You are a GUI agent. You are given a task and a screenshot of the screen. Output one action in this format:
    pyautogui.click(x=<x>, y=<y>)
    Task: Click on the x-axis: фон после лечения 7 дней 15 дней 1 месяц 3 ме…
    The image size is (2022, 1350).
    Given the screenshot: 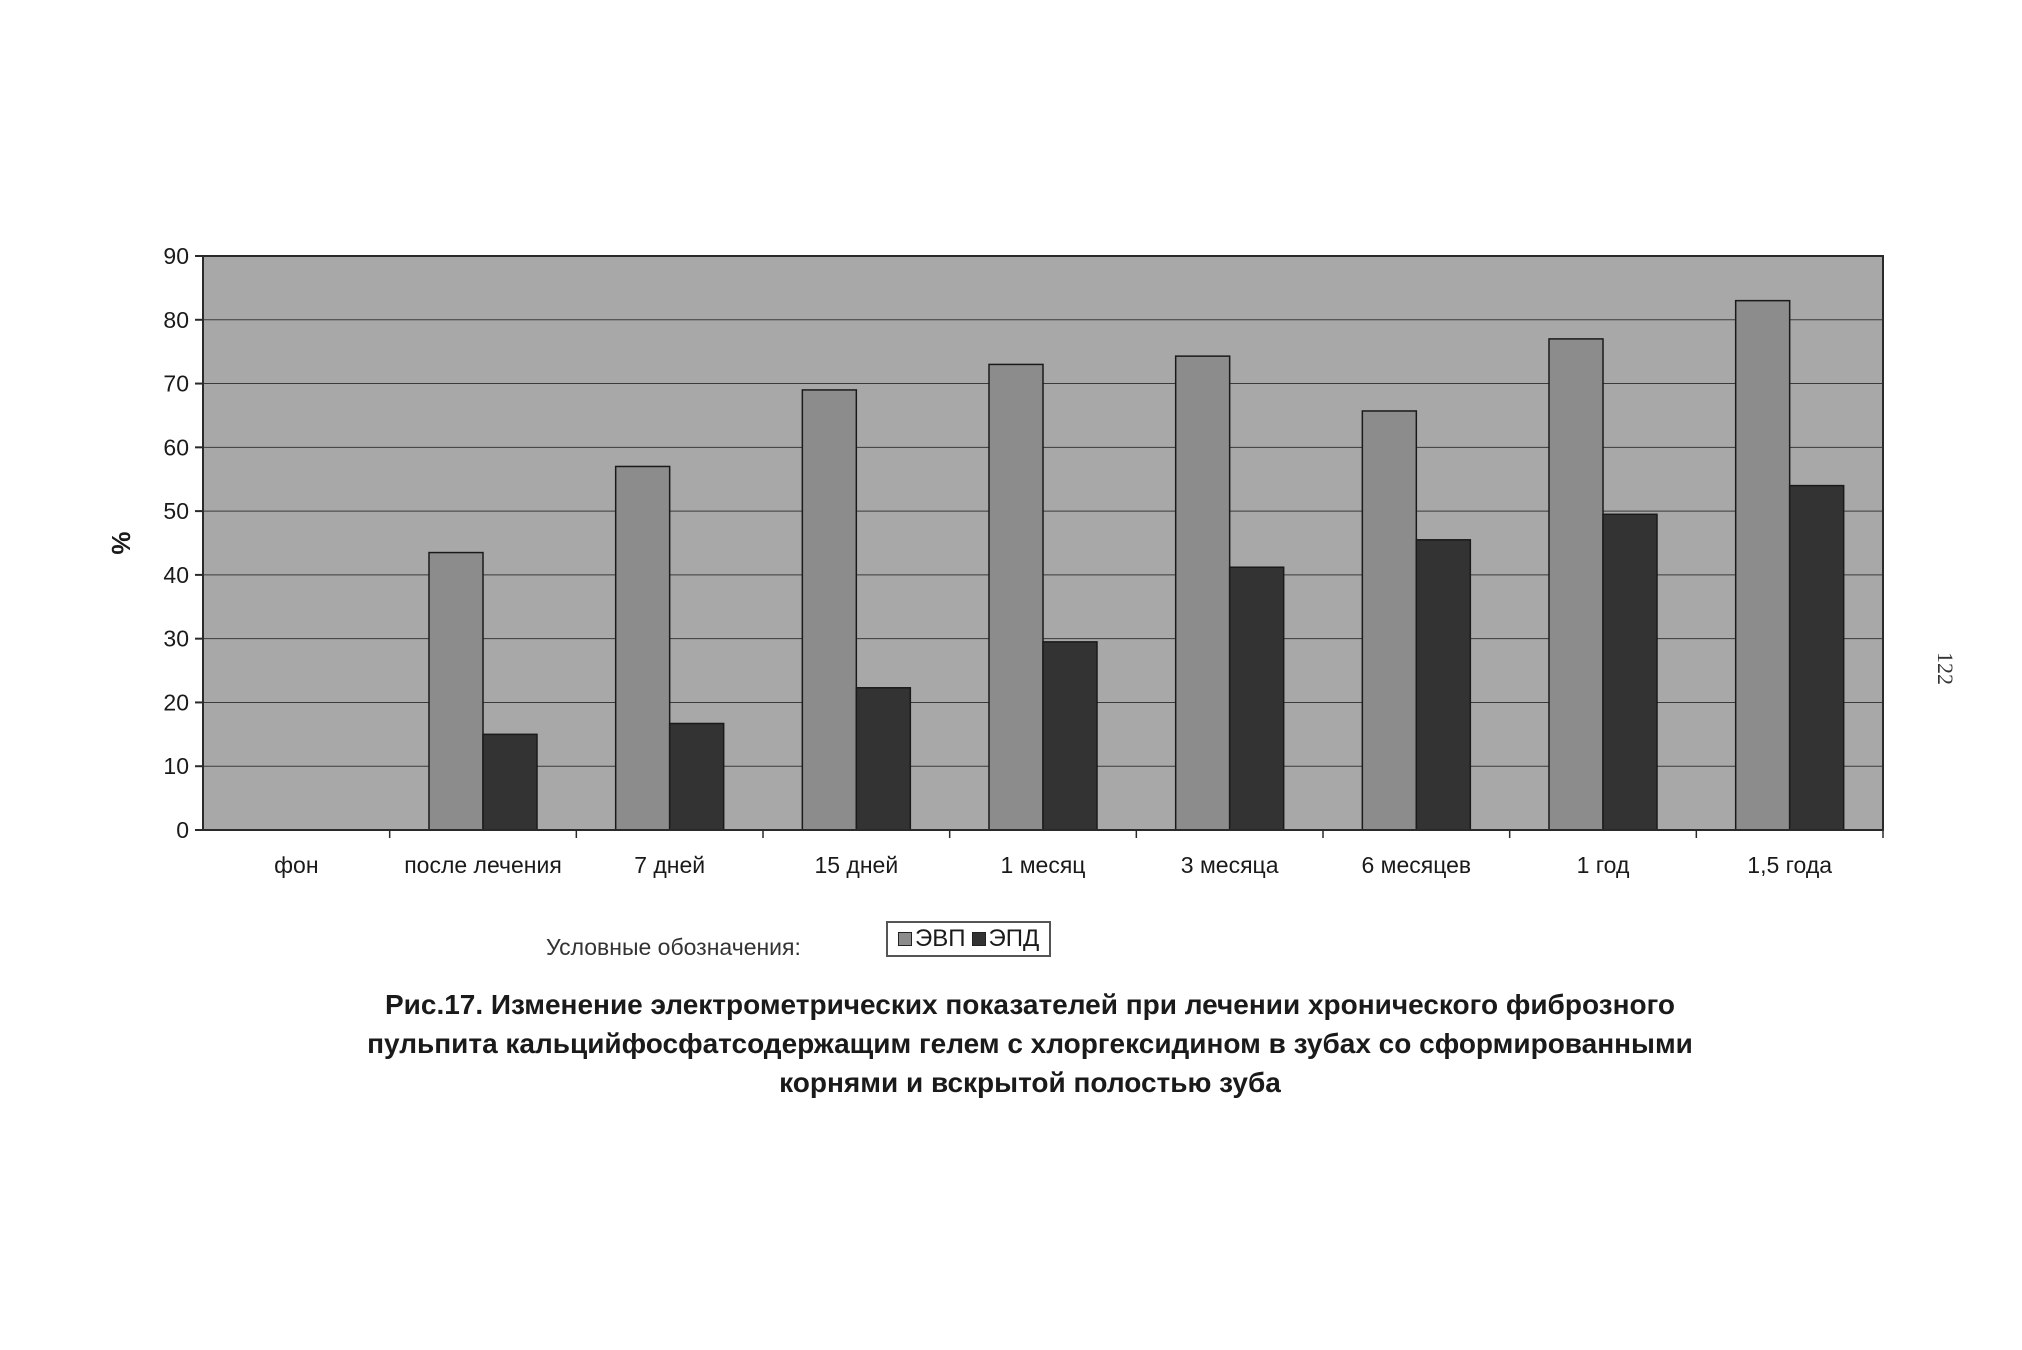 What is the action you would take?
    pyautogui.click(x=1079, y=854)
    